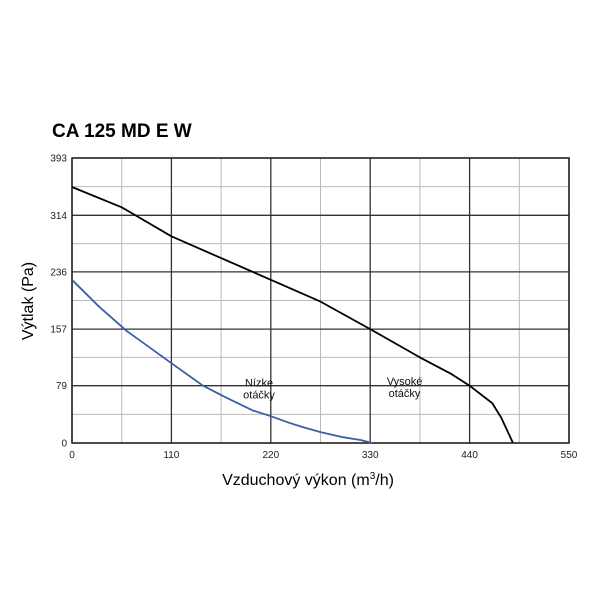 This screenshot has height=600, width=600. What do you see at coordinates (58, 216) in the screenshot?
I see `y-tick-label: 314` at bounding box center [58, 216].